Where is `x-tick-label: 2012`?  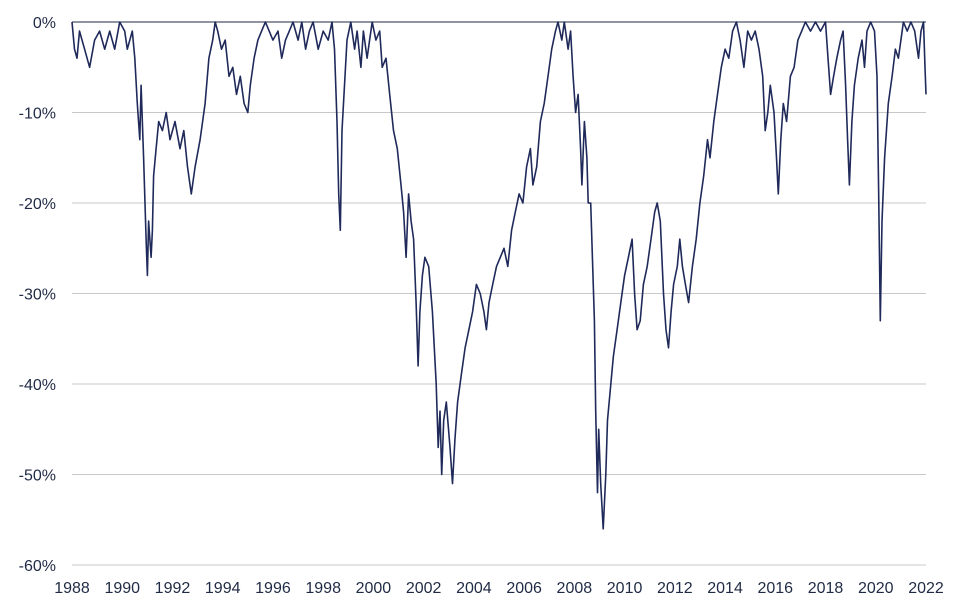 x-tick-label: 2012 is located at coordinates (675, 588).